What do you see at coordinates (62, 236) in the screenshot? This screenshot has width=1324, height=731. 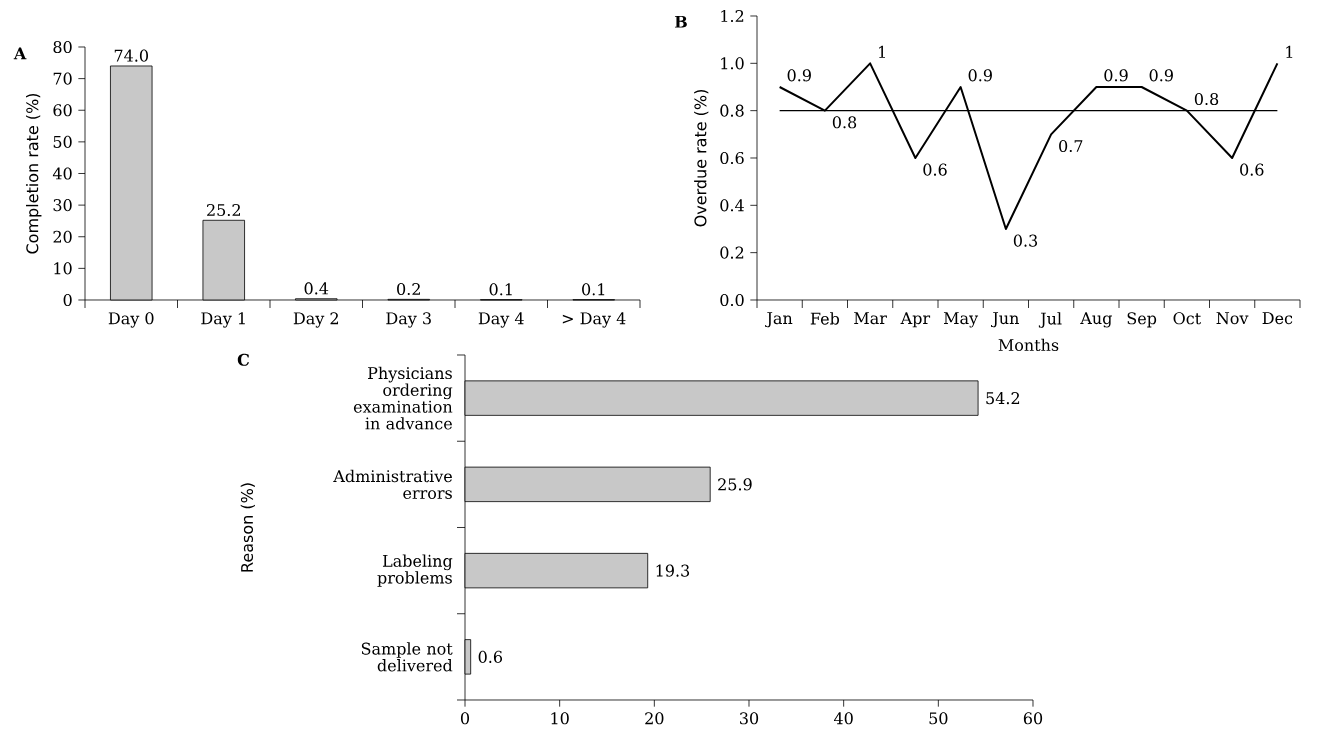 I see `y-tick-label: 20` at bounding box center [62, 236].